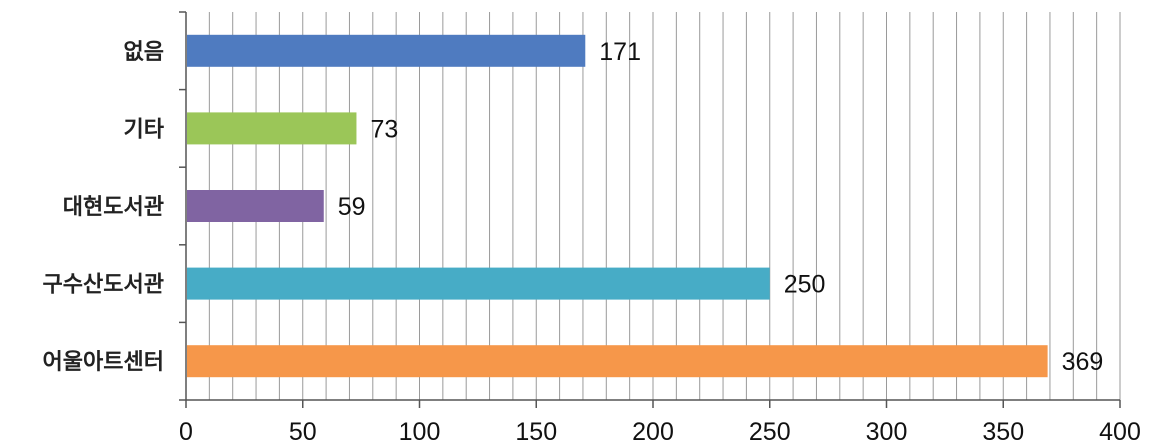 The image size is (1156, 448). Describe the element at coordinates (653, 432) in the screenshot. I see `x-tick-label: 200` at that location.